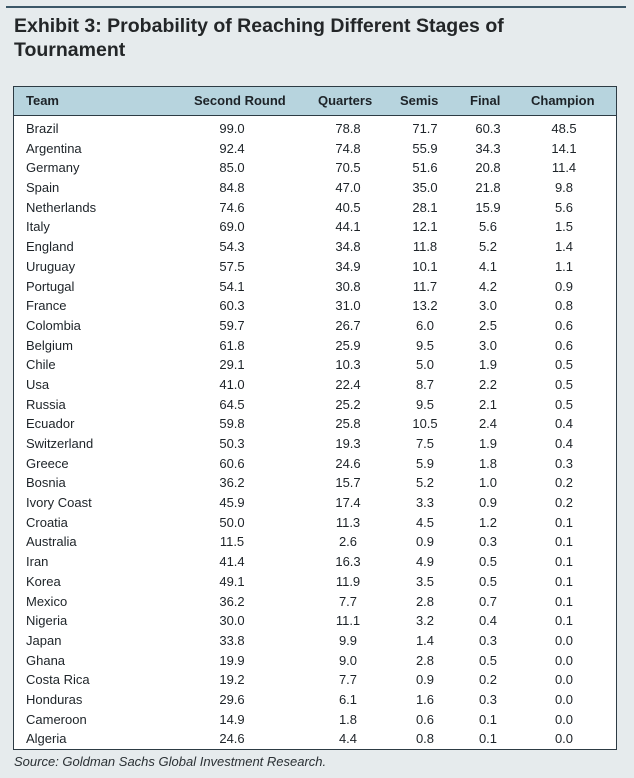 This screenshot has width=634, height=778. Describe the element at coordinates (49, 345) in the screenshot. I see `team-cell: Belgium` at that location.